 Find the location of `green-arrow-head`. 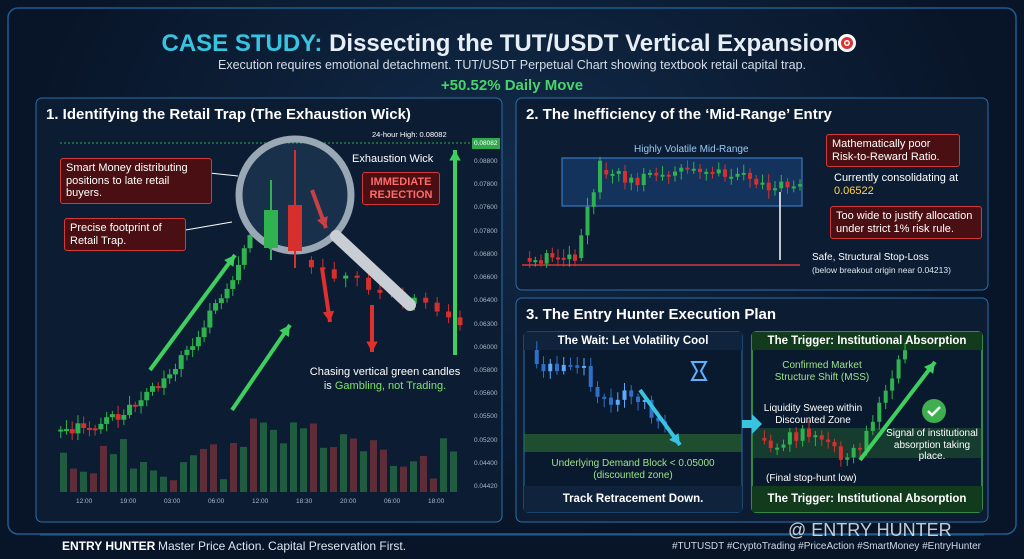

green-arrow-head is located at coordinates (284, 331).